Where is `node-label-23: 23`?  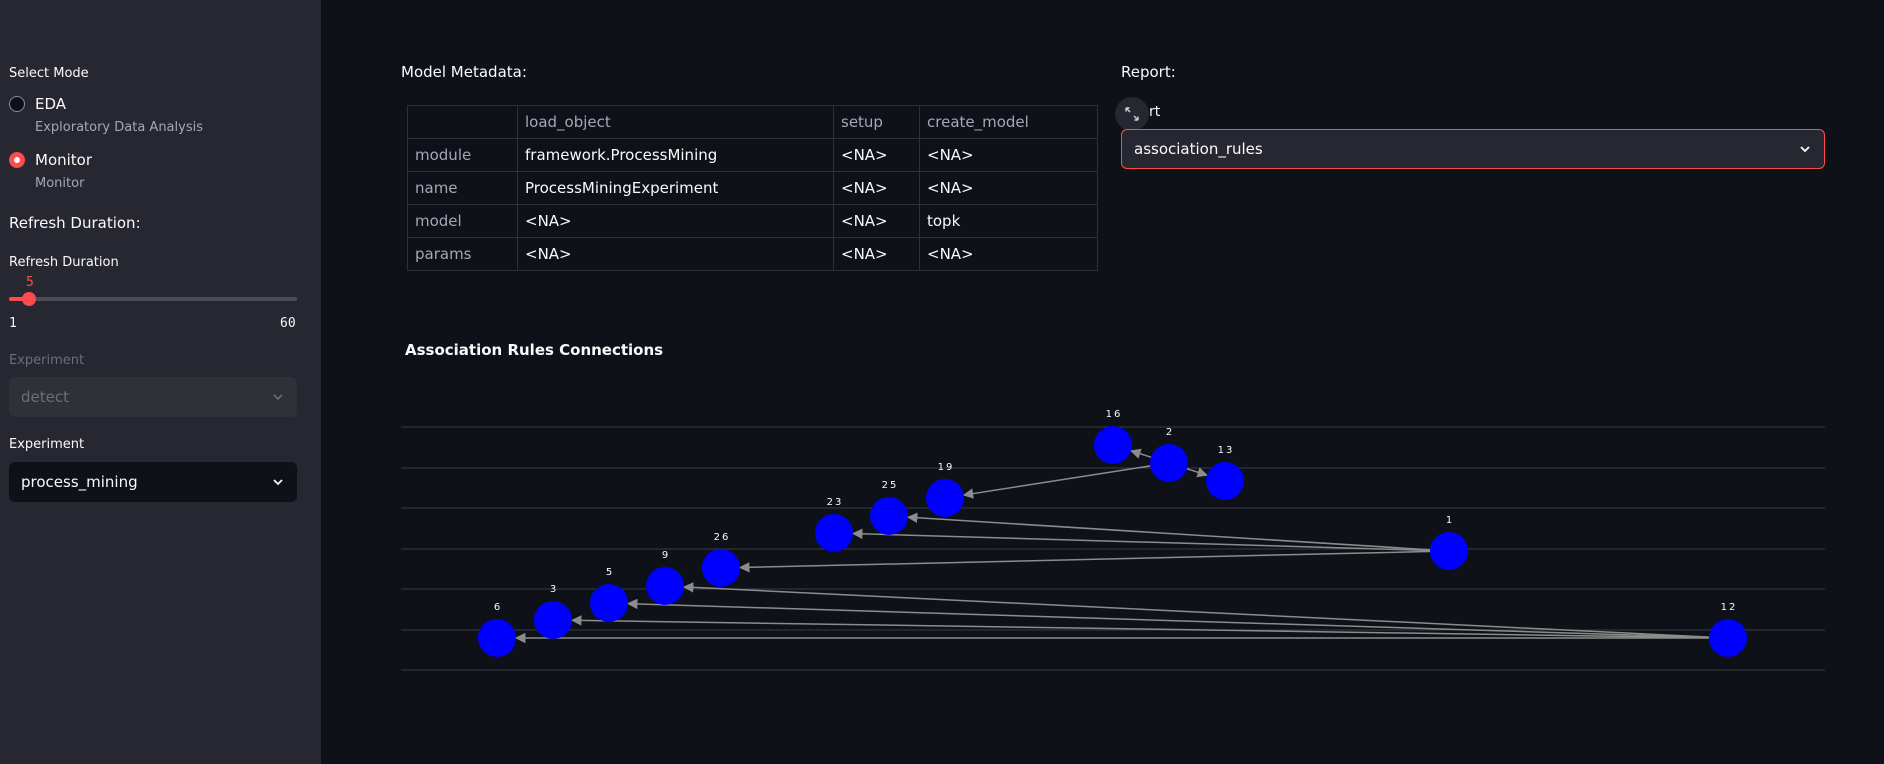
node-label-23: 23 is located at coordinates (835, 502).